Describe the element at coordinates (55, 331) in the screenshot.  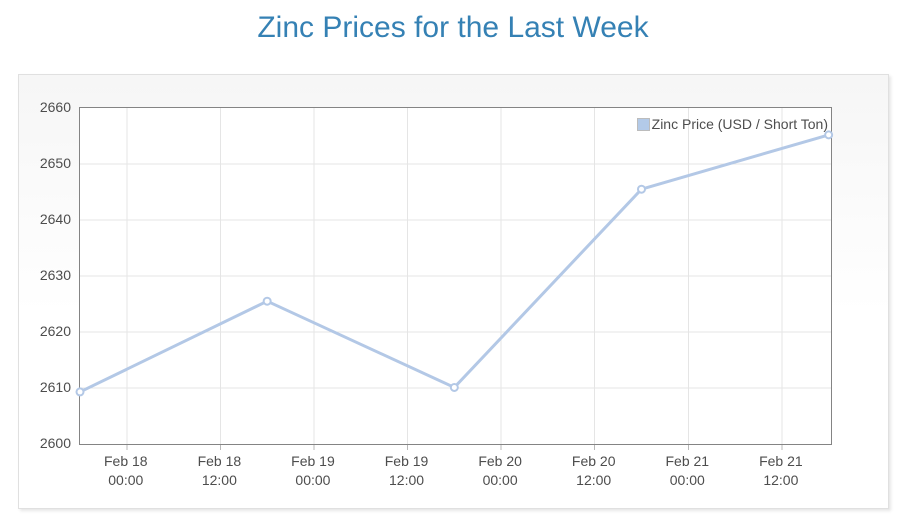
I see `y-axis-tick-label: 2620` at that location.